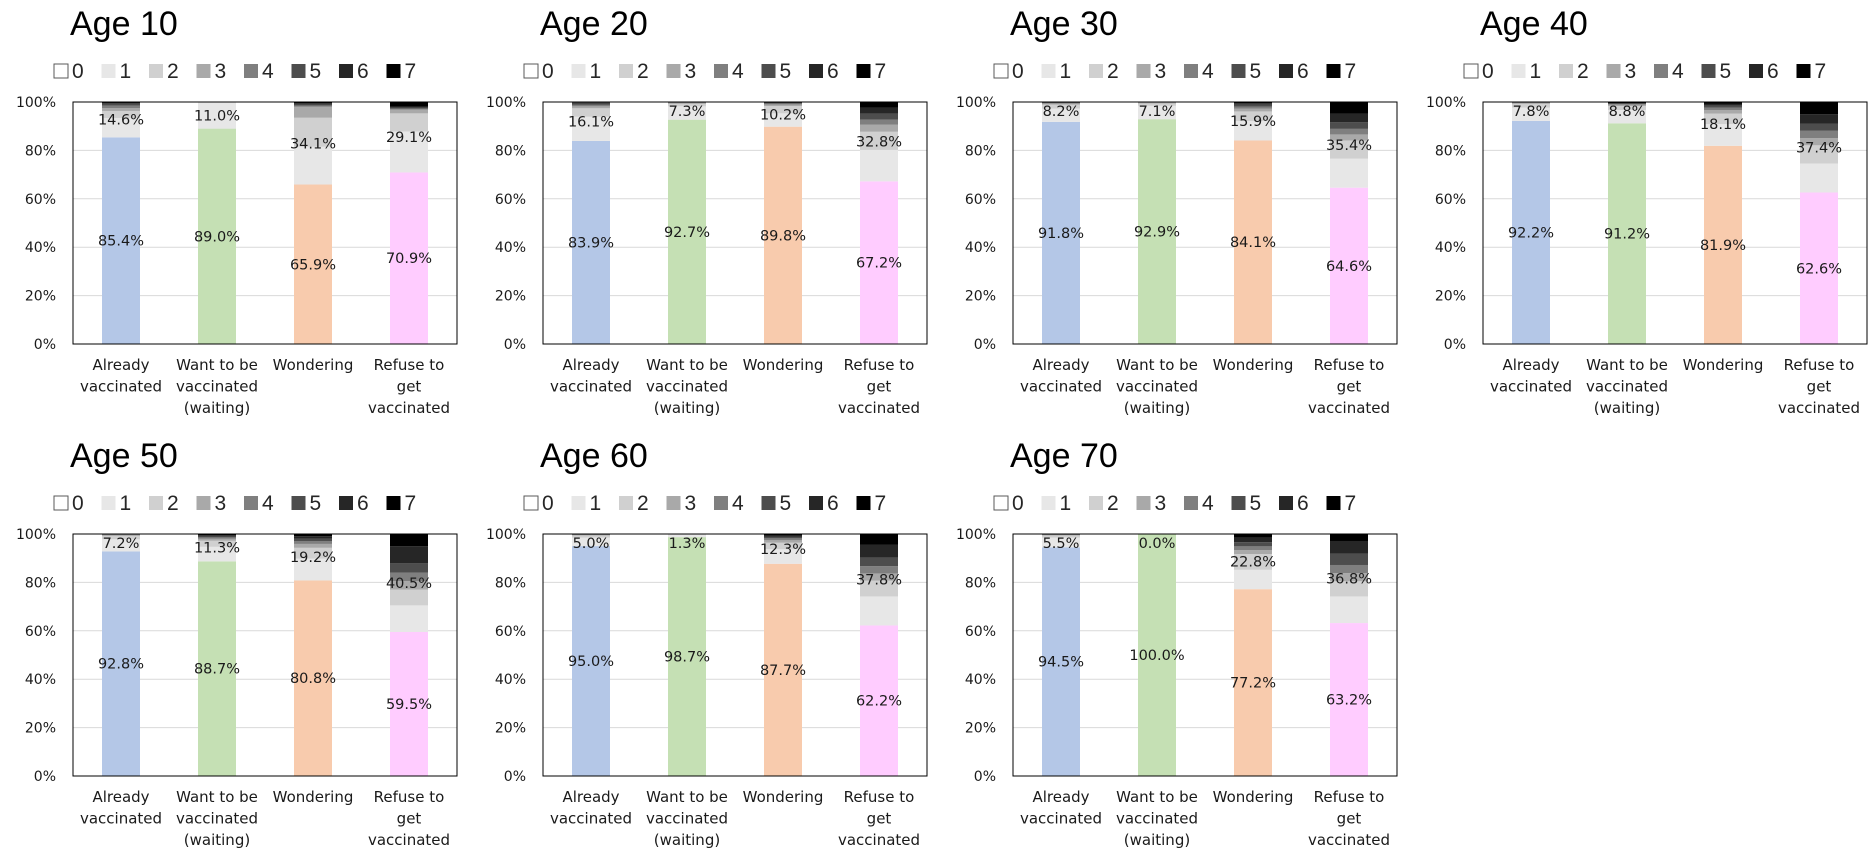  What do you see at coordinates (1723, 125) in the screenshot?
I see `data-label-rest: 18.1%` at bounding box center [1723, 125].